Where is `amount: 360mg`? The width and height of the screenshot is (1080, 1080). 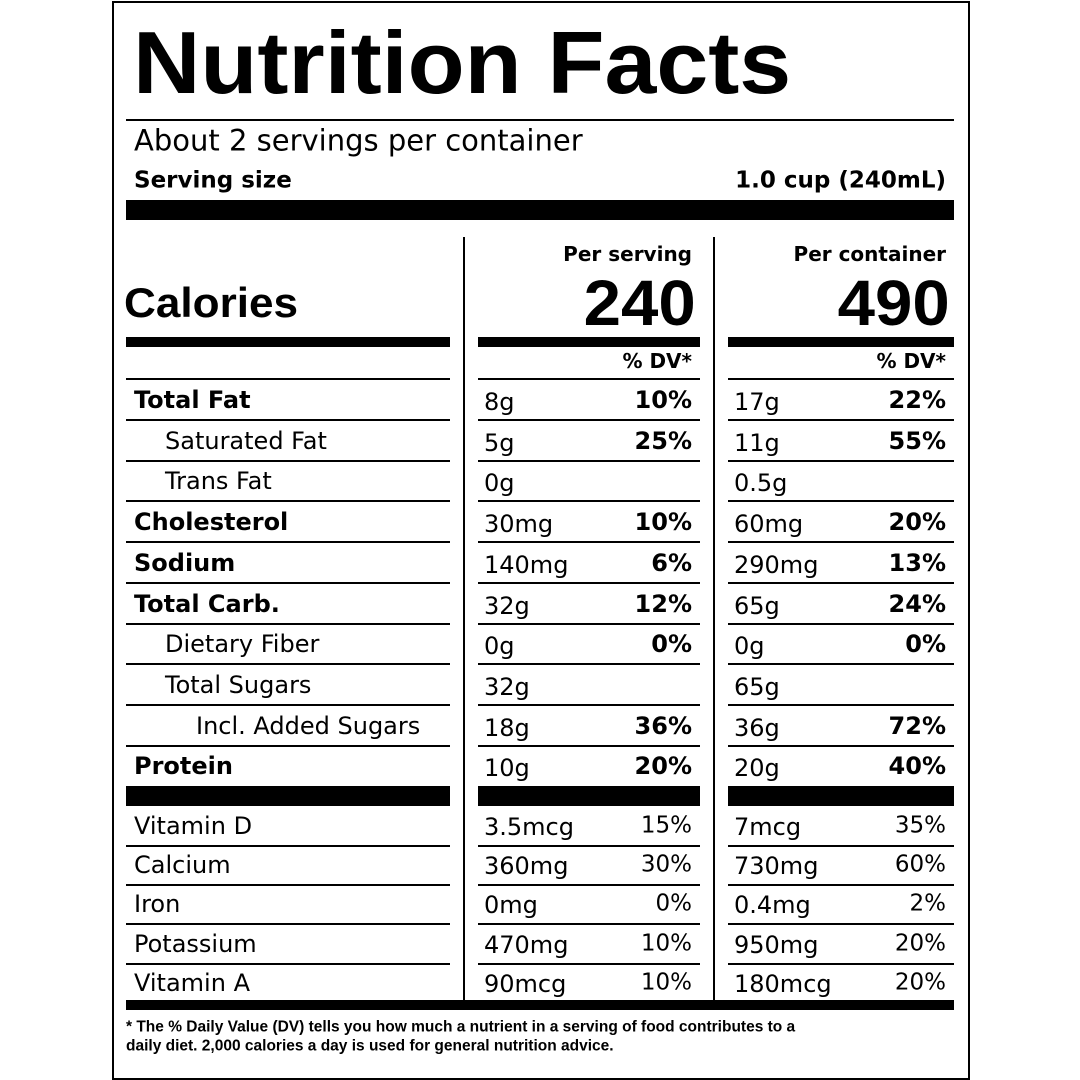
amount: 360mg is located at coordinates (526, 866).